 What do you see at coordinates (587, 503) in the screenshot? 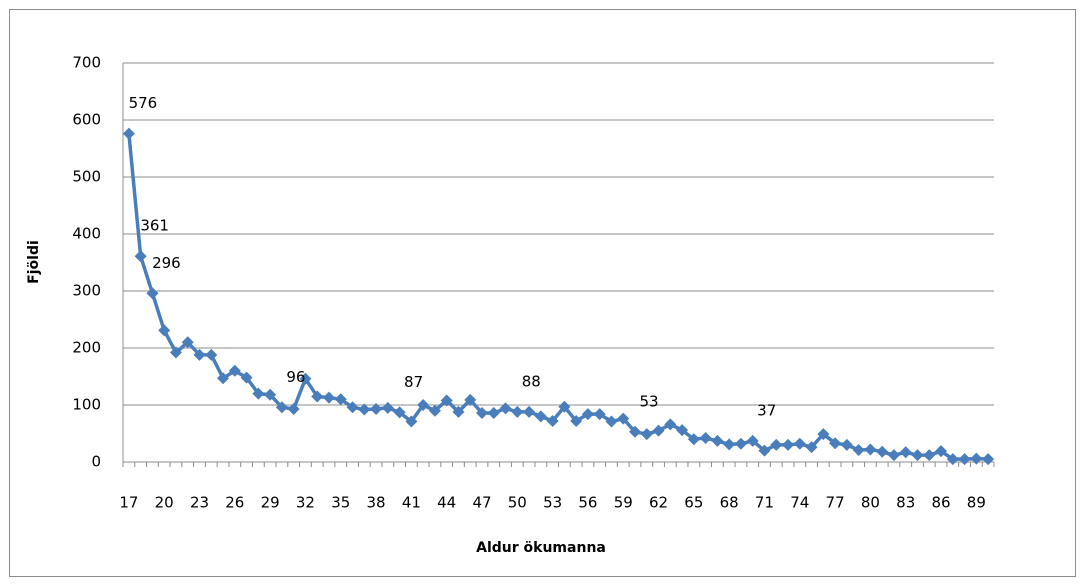
I see `x-tick-label: 56` at bounding box center [587, 503].